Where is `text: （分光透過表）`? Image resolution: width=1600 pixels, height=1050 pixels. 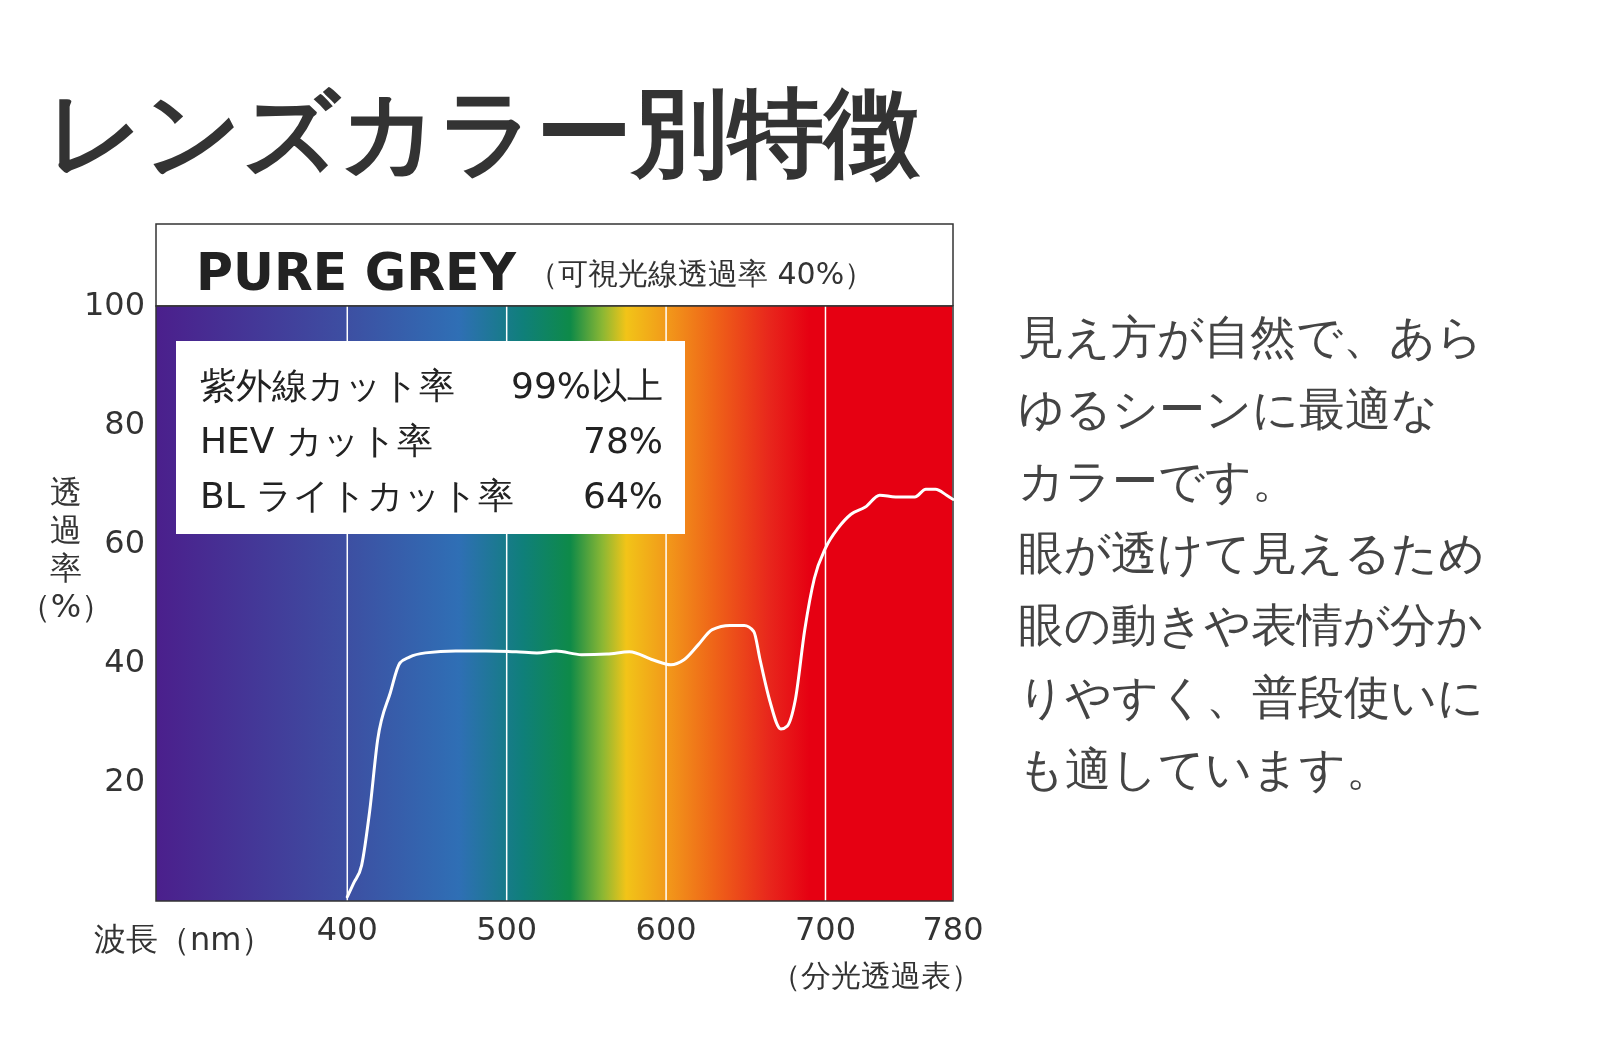 text: （分光透過表） is located at coordinates (876, 975).